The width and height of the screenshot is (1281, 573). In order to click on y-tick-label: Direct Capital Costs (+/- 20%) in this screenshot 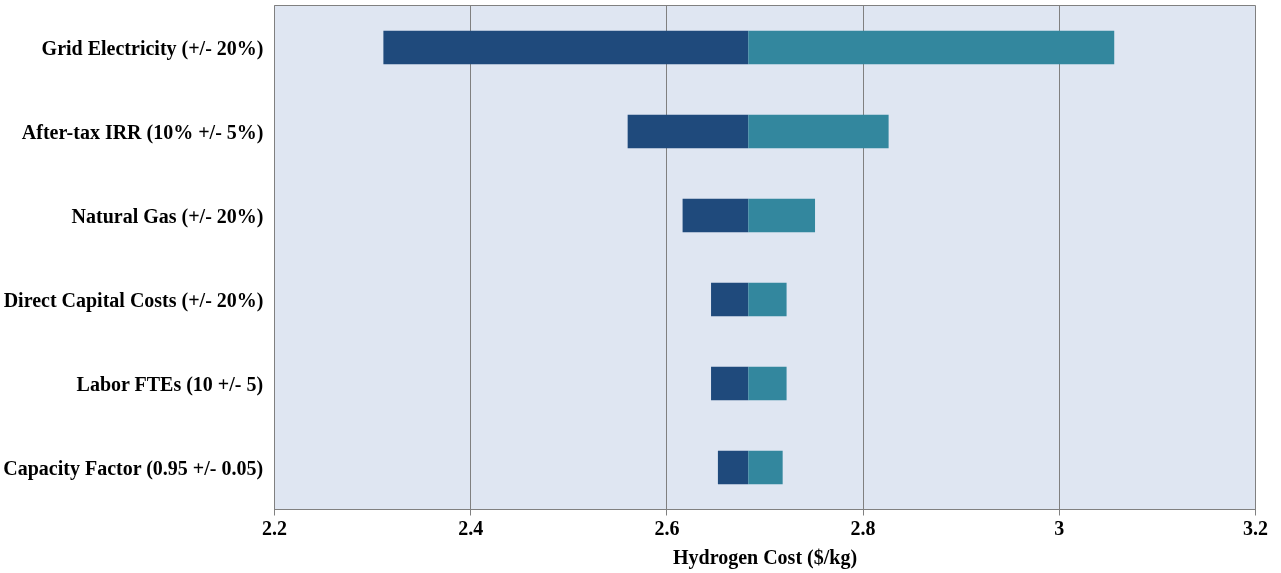, I will do `click(133, 300)`.